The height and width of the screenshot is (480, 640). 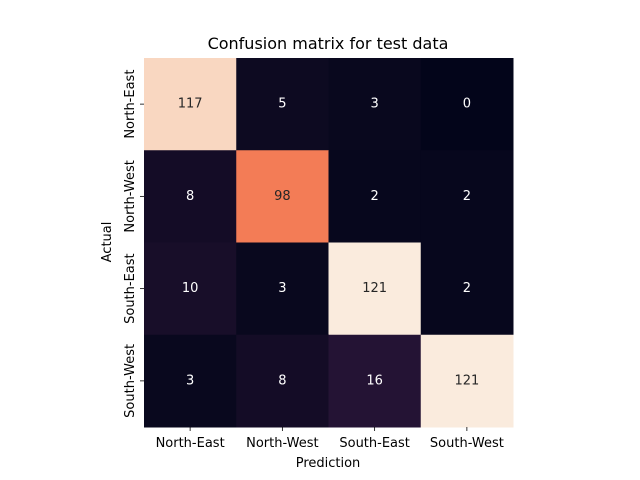 What do you see at coordinates (107, 242) in the screenshot?
I see `y-axis-label: Actual` at bounding box center [107, 242].